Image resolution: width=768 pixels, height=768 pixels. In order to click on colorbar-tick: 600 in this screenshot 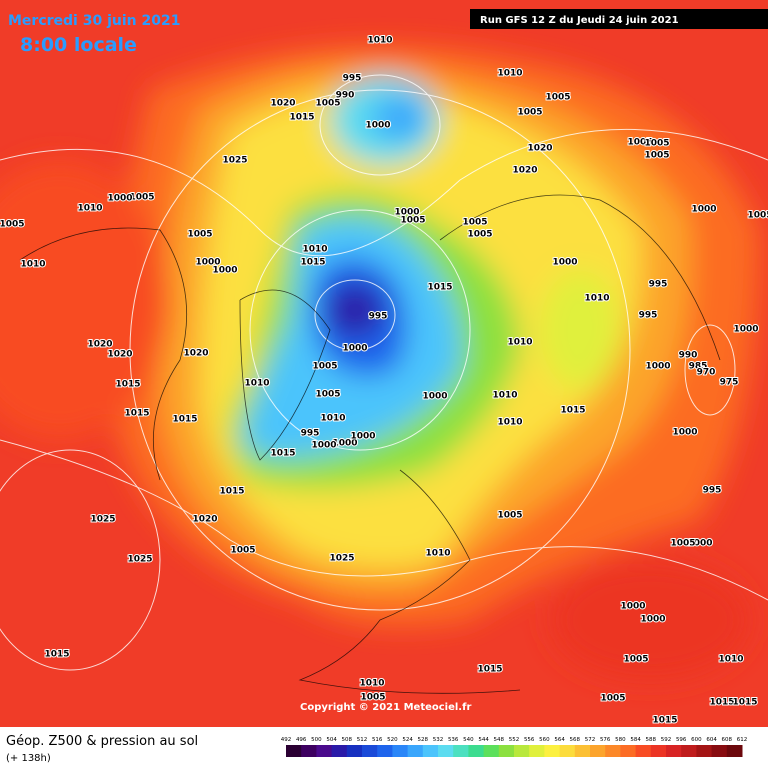, I will do `click(696, 740)`.